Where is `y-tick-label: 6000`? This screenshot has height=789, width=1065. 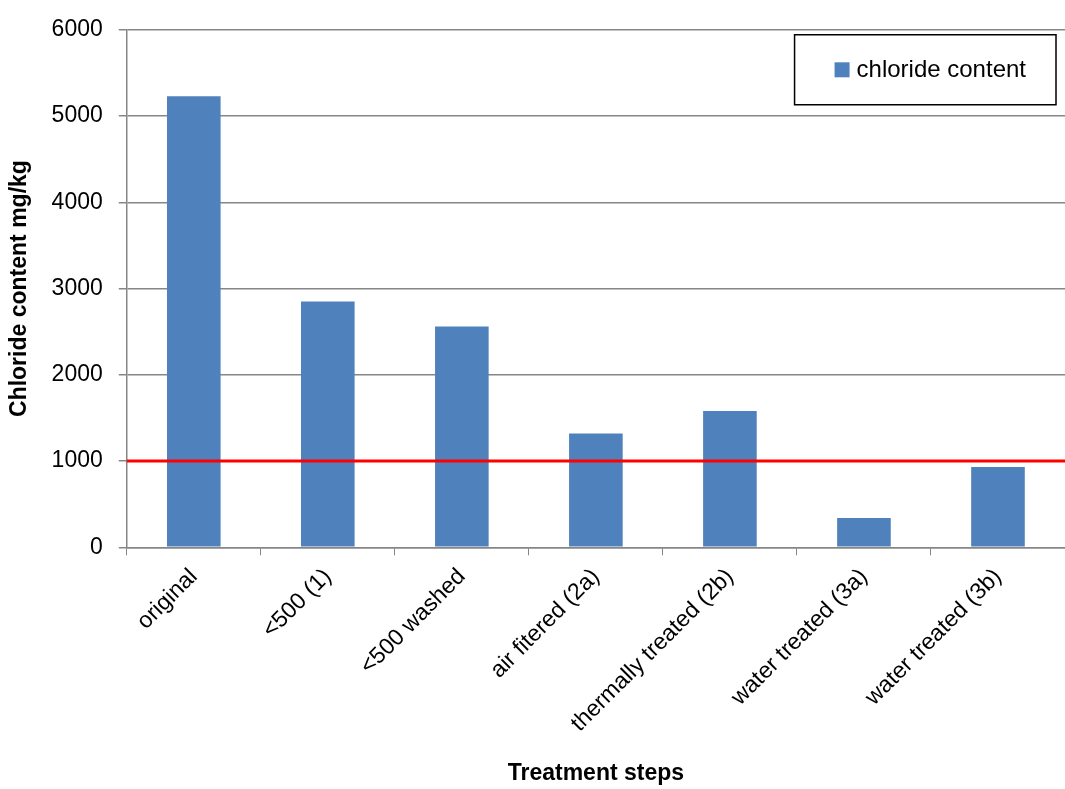 y-tick-label: 6000 is located at coordinates (77, 28).